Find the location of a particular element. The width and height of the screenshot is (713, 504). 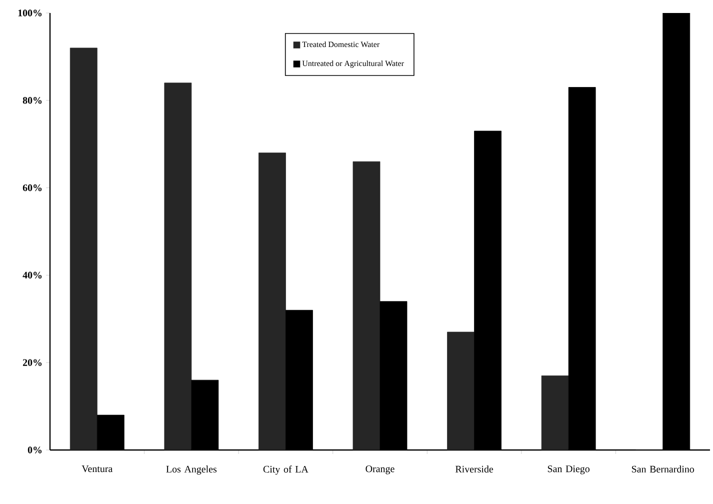

y-tick-label: 60% is located at coordinates (32, 188).